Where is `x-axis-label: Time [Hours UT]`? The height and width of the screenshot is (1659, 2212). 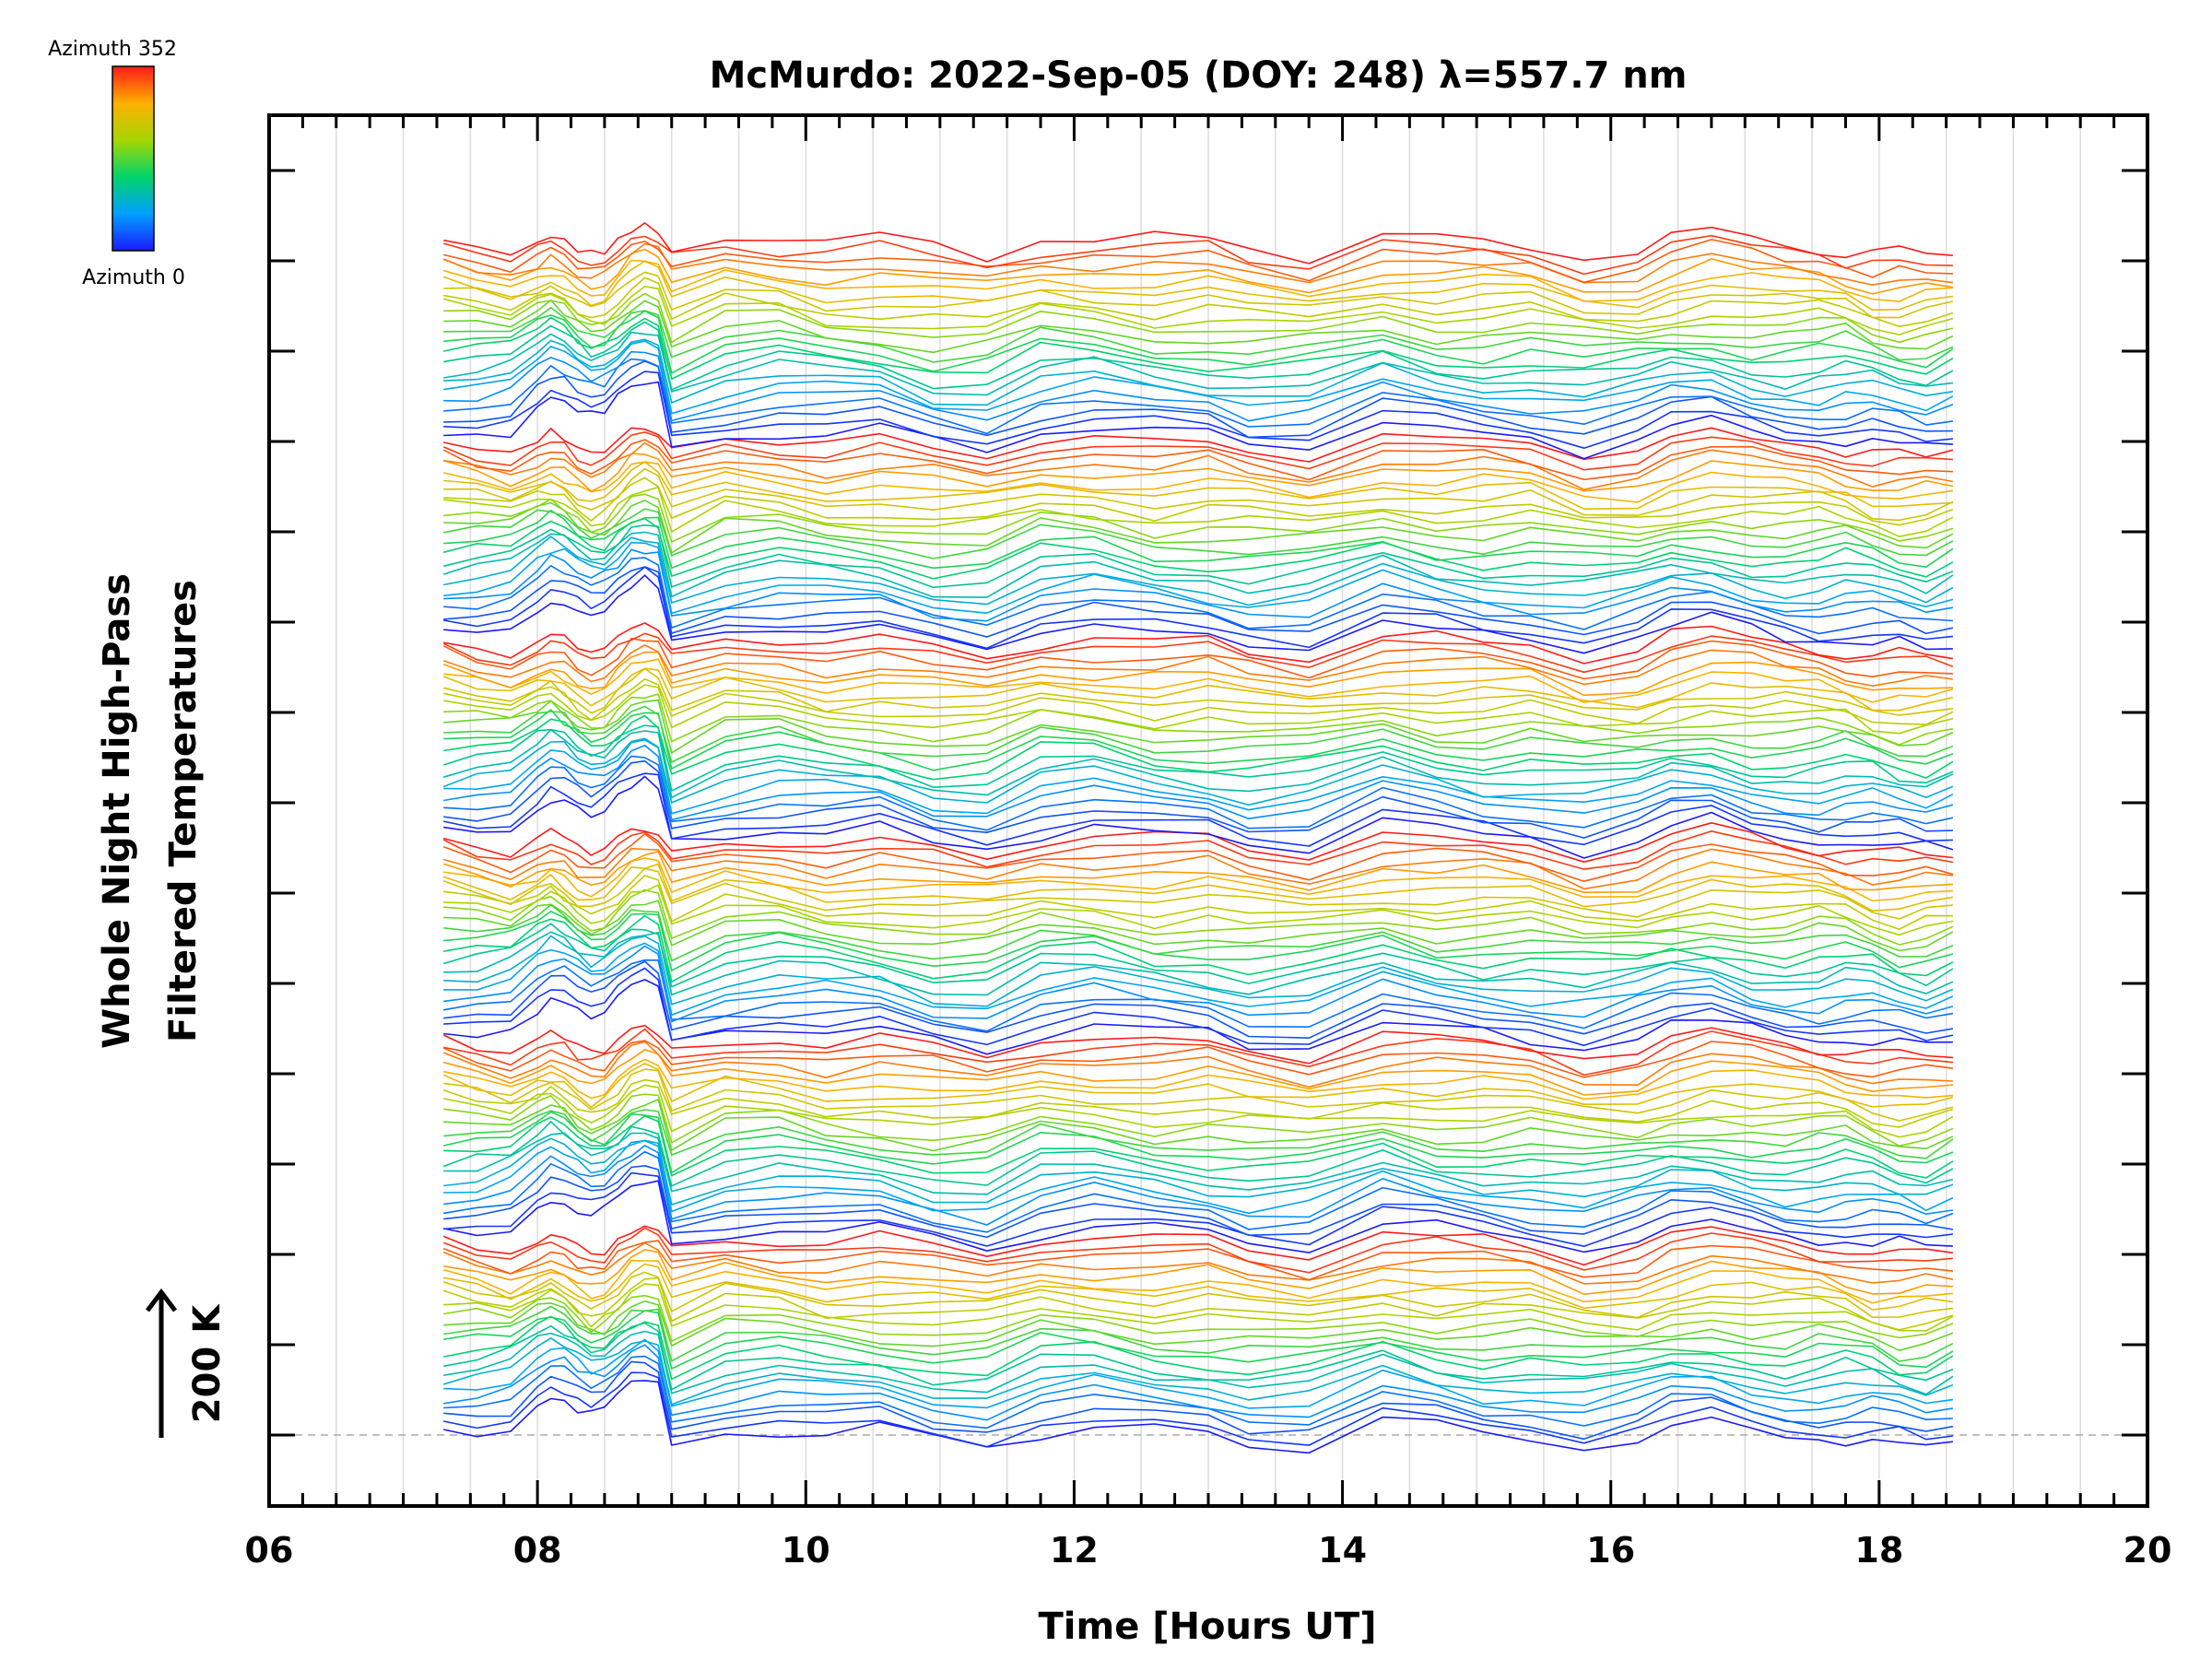 x-axis-label: Time [Hours UT] is located at coordinates (1208, 1627).